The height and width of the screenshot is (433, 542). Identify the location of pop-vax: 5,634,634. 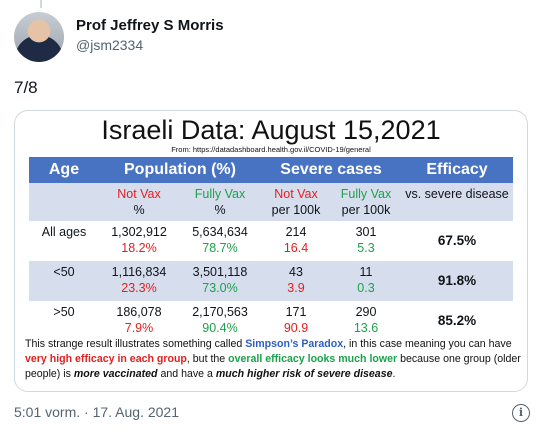
(220, 232).